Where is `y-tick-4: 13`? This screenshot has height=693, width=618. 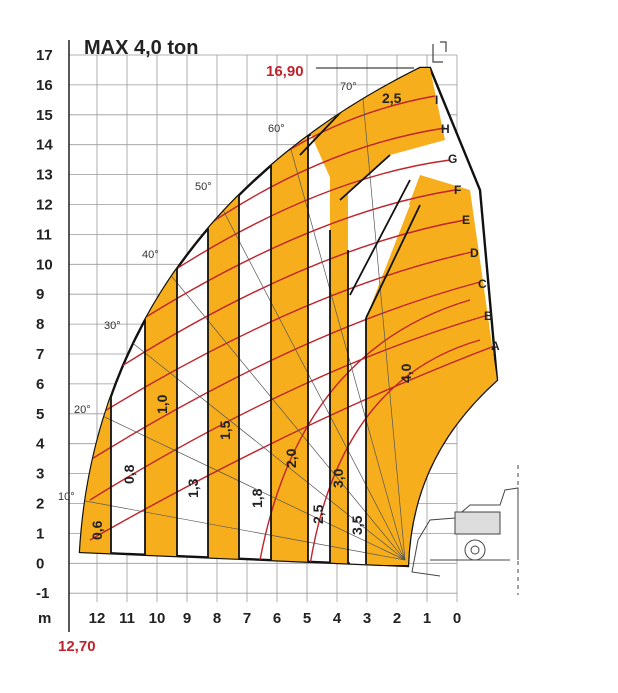
y-tick-4: 13 is located at coordinates (44, 175).